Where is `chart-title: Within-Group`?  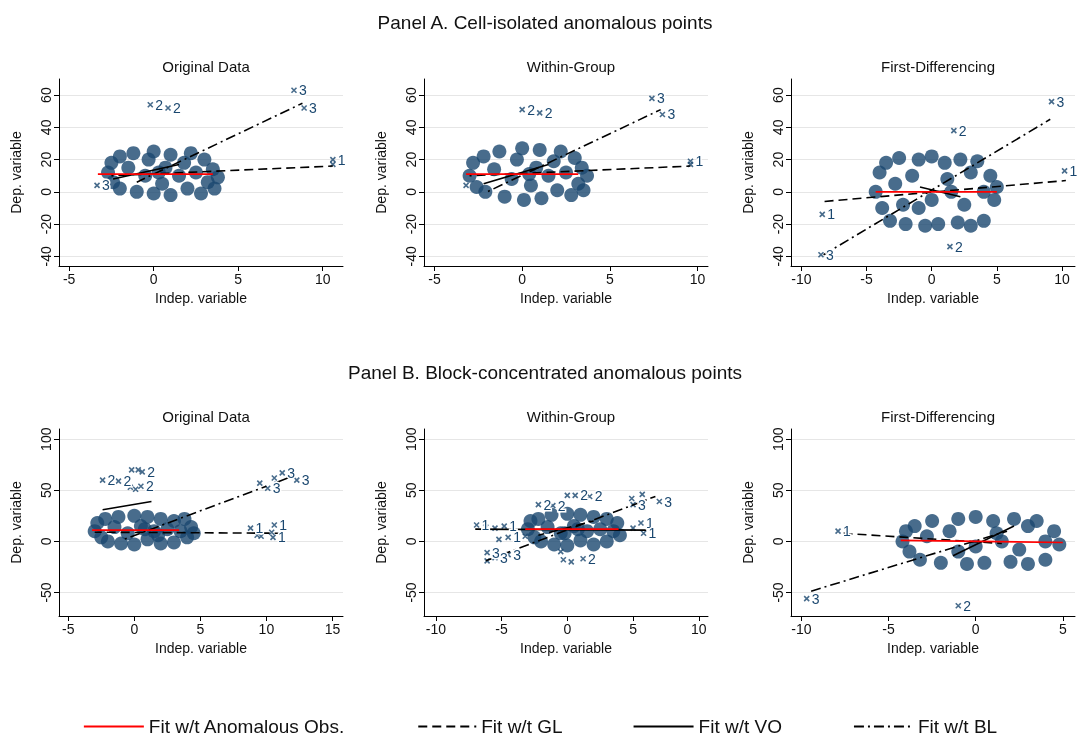 chart-title: Within-Group is located at coordinates (571, 416).